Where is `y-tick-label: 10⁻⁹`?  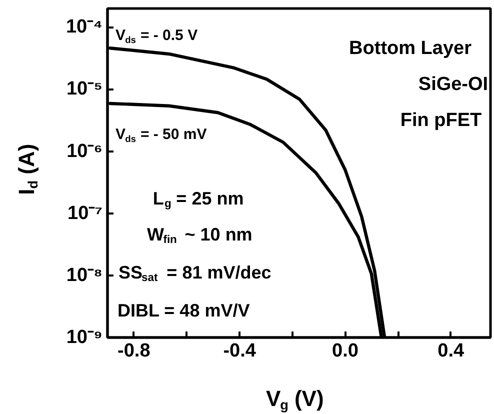 y-tick-label: 10⁻⁹ is located at coordinates (84, 337).